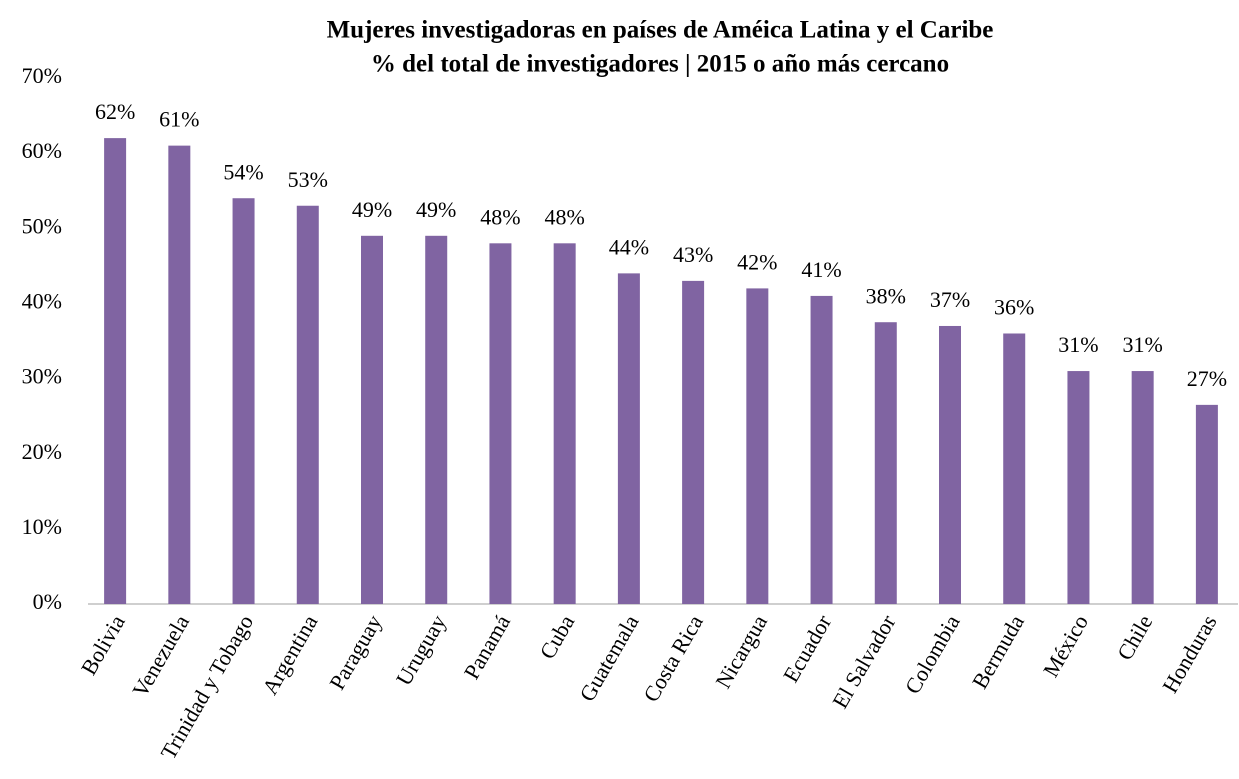 The height and width of the screenshot is (779, 1239). I want to click on x-tick-label: Venezuela, so click(160, 655).